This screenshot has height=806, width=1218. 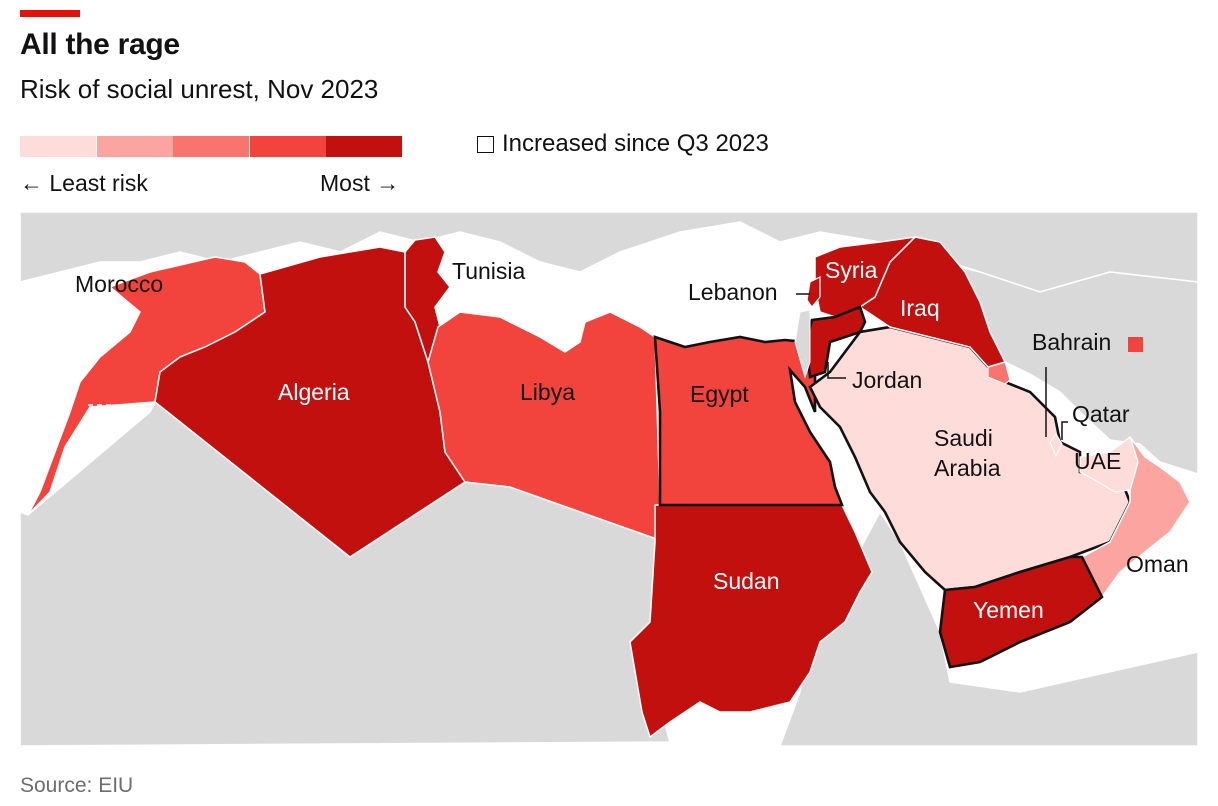 I want to click on country-egypt, so click(x=748, y=421).